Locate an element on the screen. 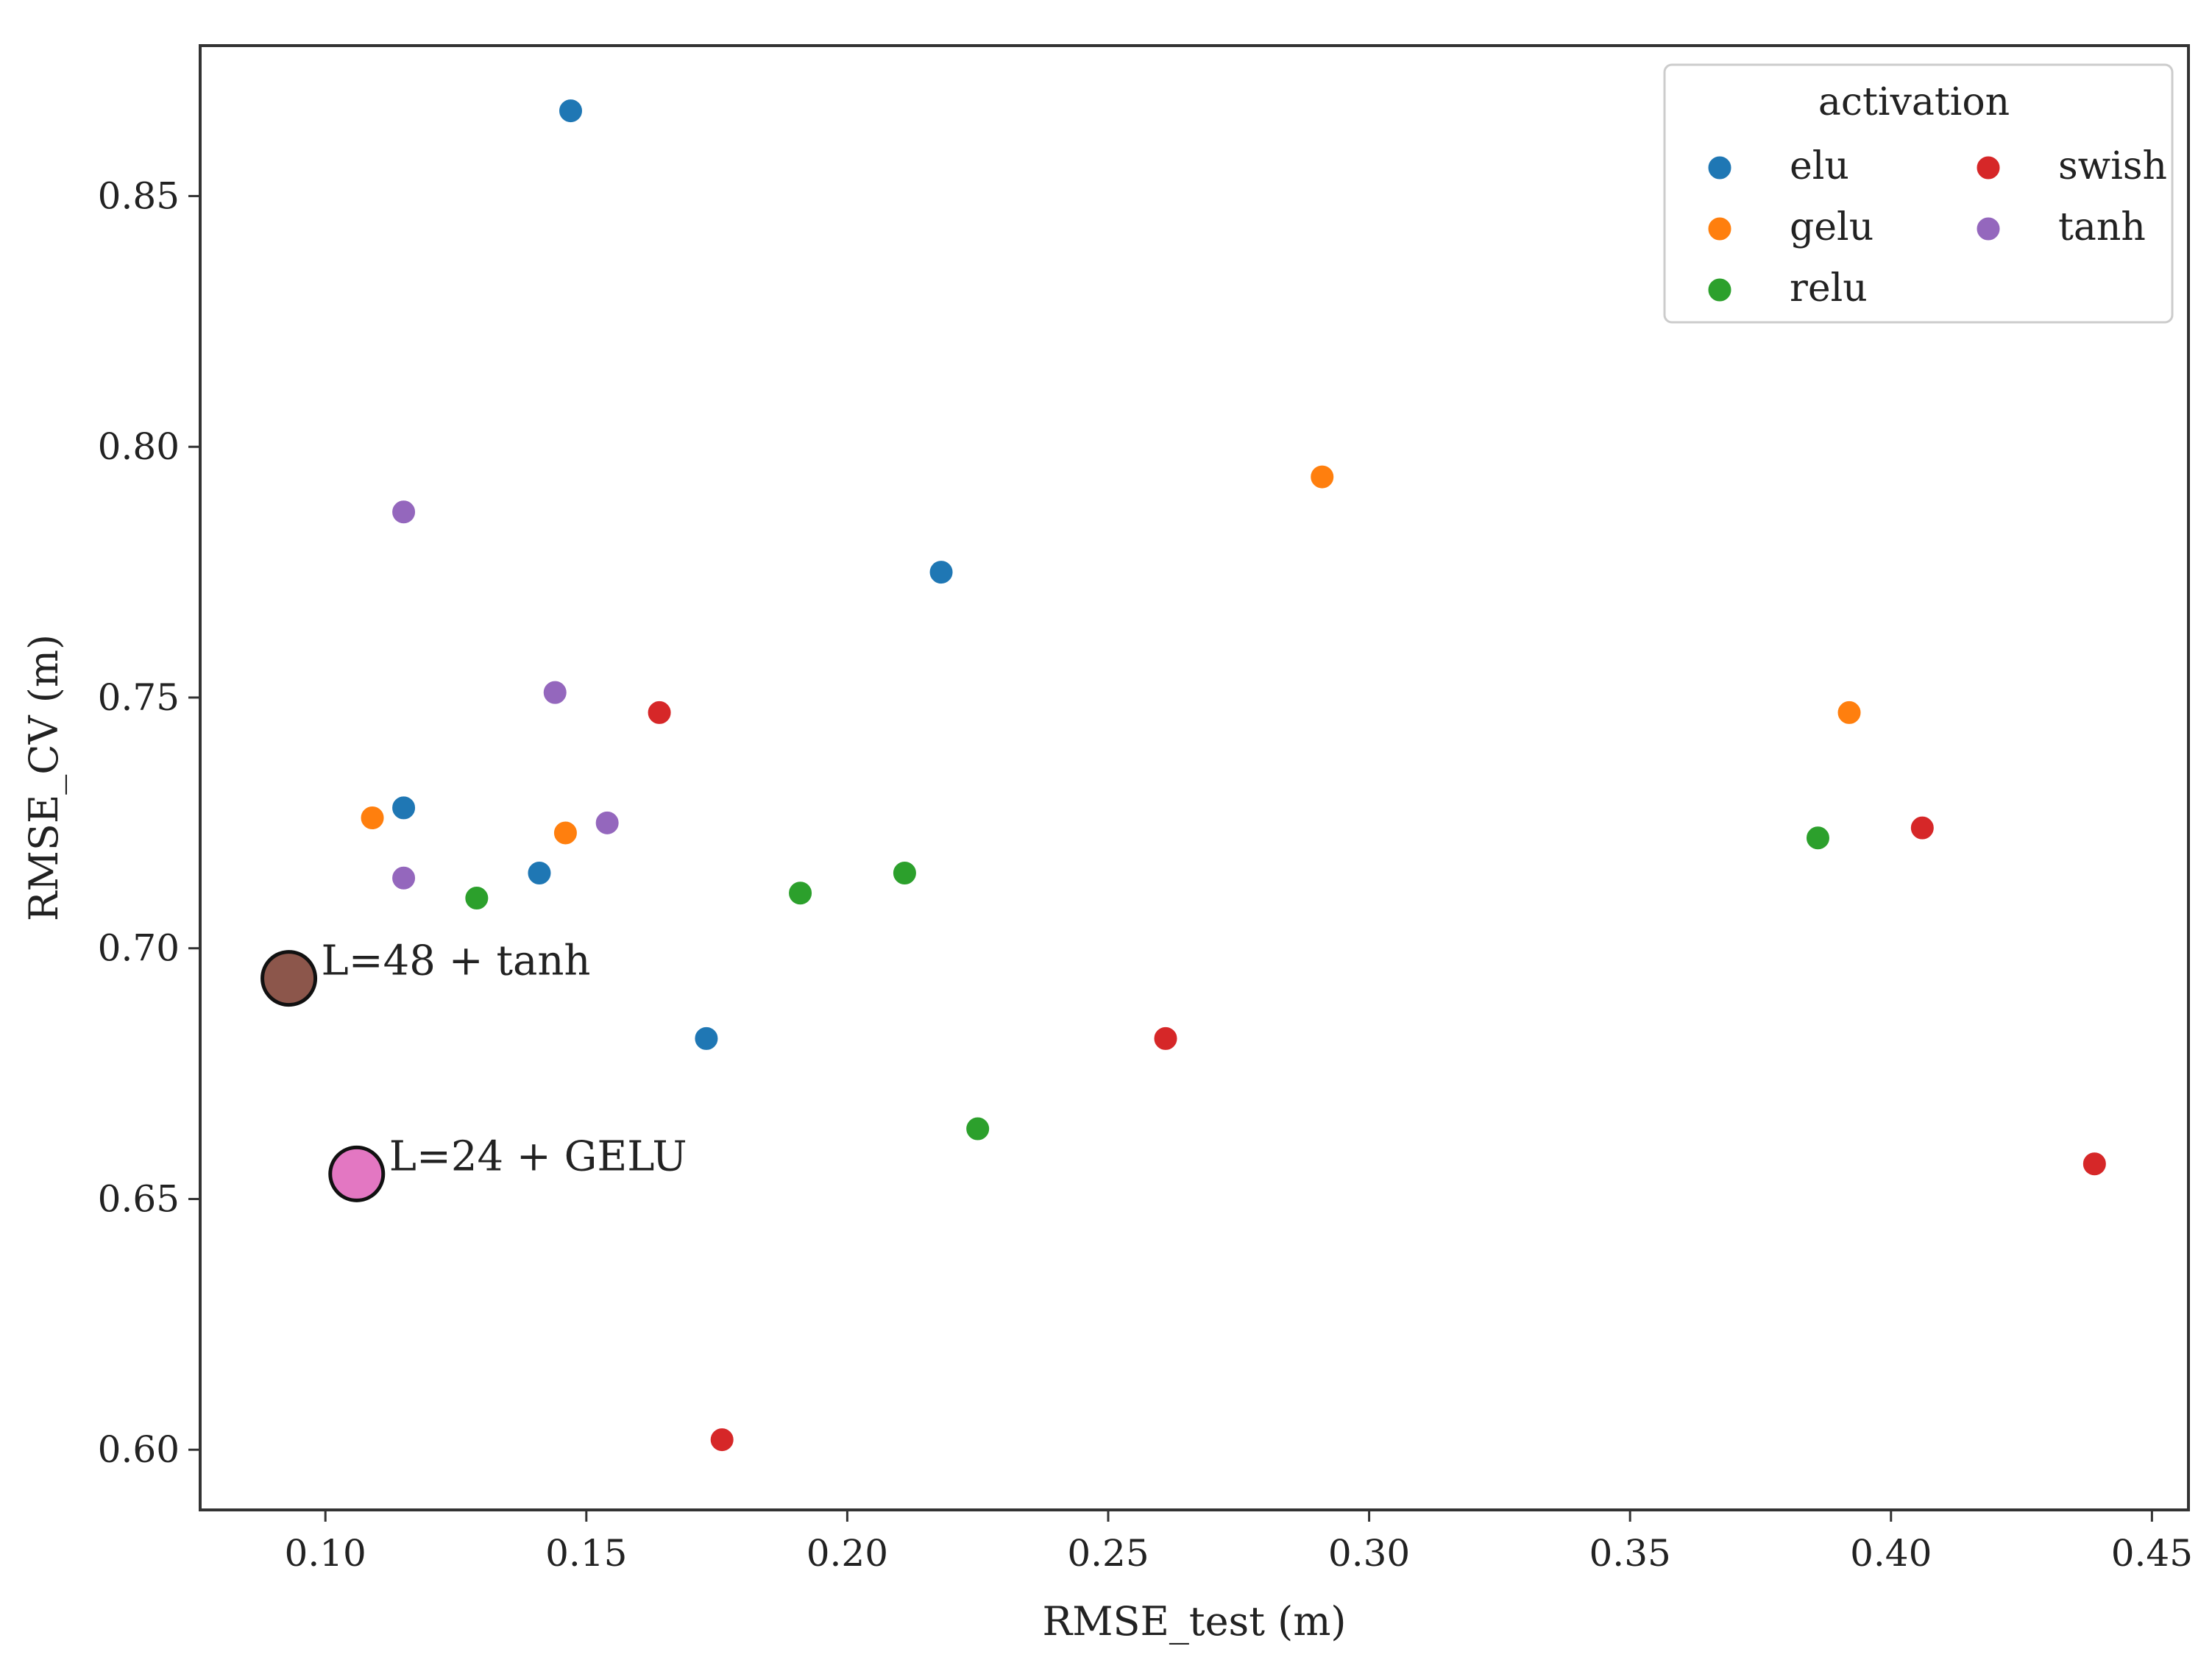 The width and height of the screenshot is (2212, 1674). legend-box is located at coordinates (1919, 194).